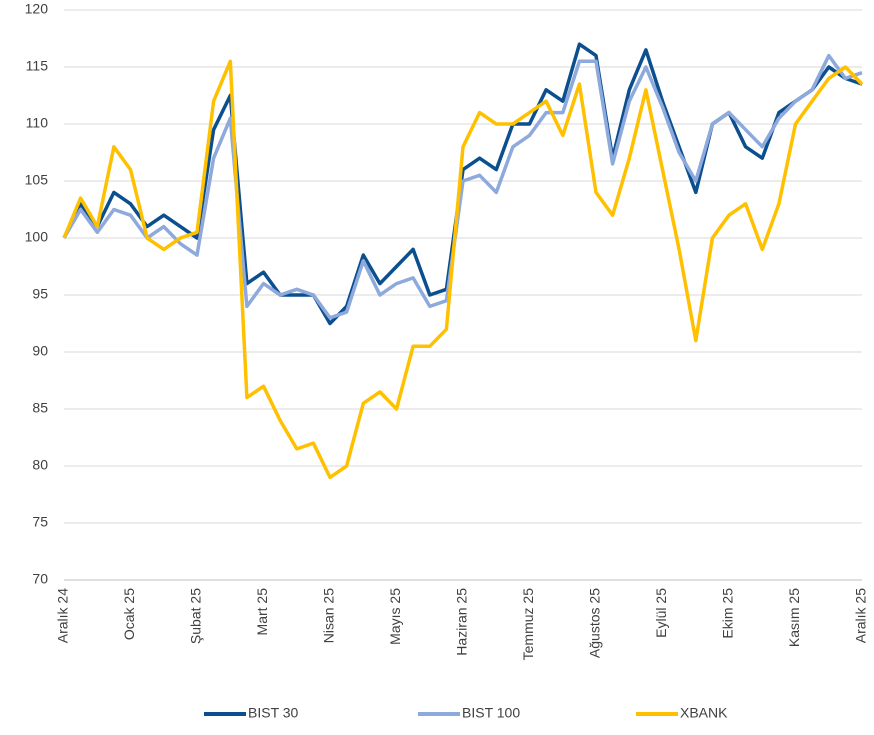 This screenshot has width=874, height=735. What do you see at coordinates (595, 623) in the screenshot?
I see `x-tick-label: Ağustos 25` at bounding box center [595, 623].